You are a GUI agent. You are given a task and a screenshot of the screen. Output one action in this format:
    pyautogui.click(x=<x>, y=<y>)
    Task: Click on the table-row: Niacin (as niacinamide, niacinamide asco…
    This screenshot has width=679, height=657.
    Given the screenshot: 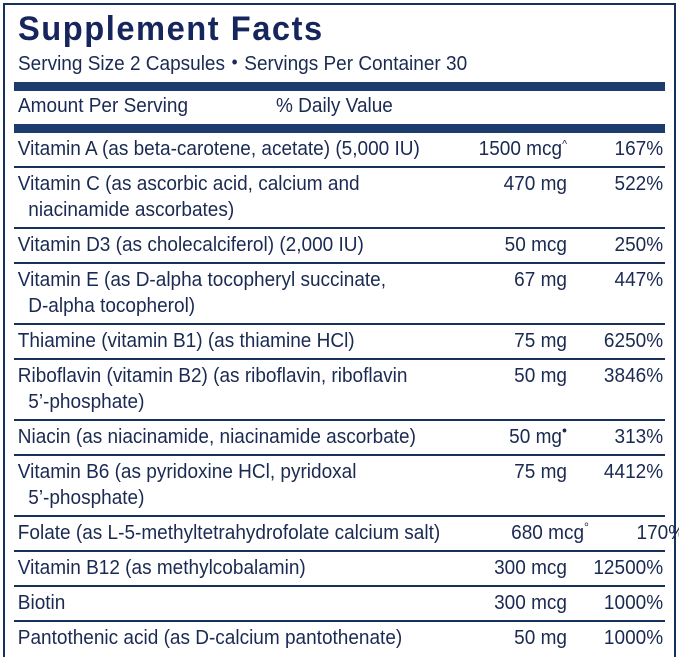 What is the action you would take?
    pyautogui.click(x=339, y=436)
    